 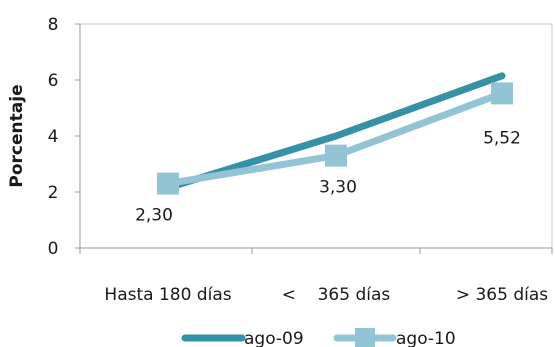 What do you see at coordinates (167, 295) in the screenshot?
I see `x-tick-label: Hasta 180 días` at bounding box center [167, 295].